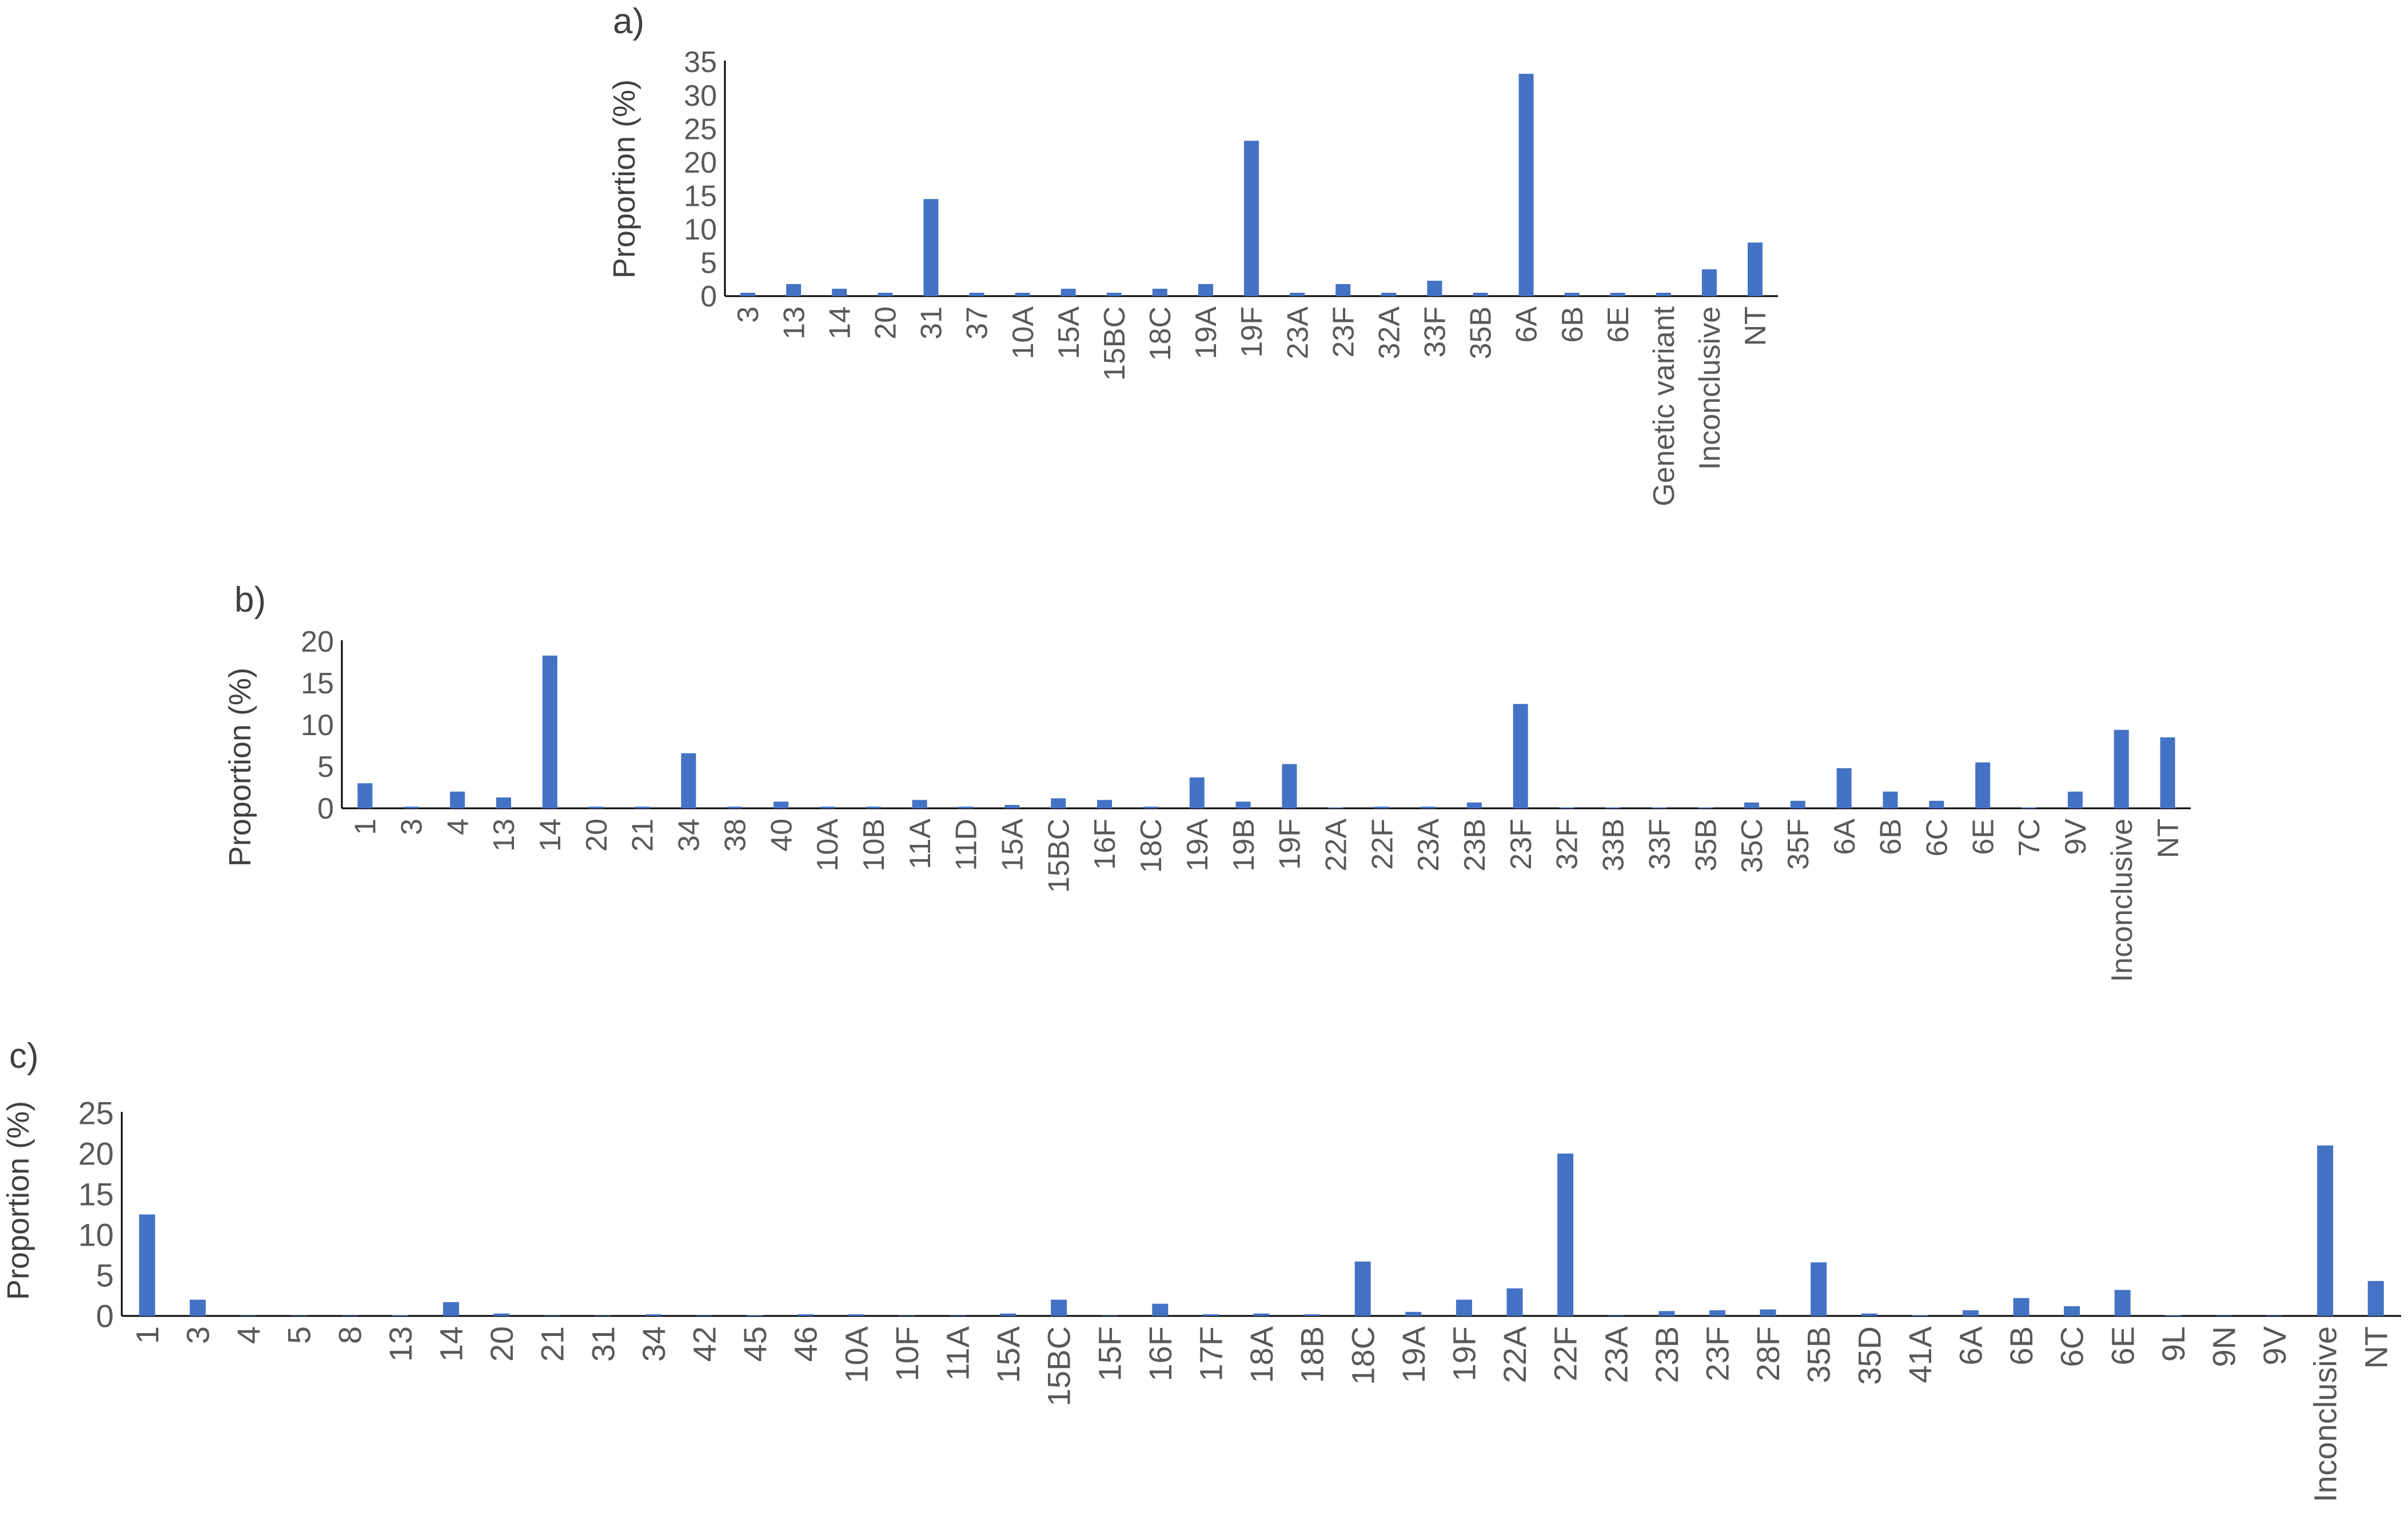 This screenshot has width=2408, height=1528. Describe the element at coordinates (1515, 1354) in the screenshot. I see `x-tick-label: 22A` at that location.